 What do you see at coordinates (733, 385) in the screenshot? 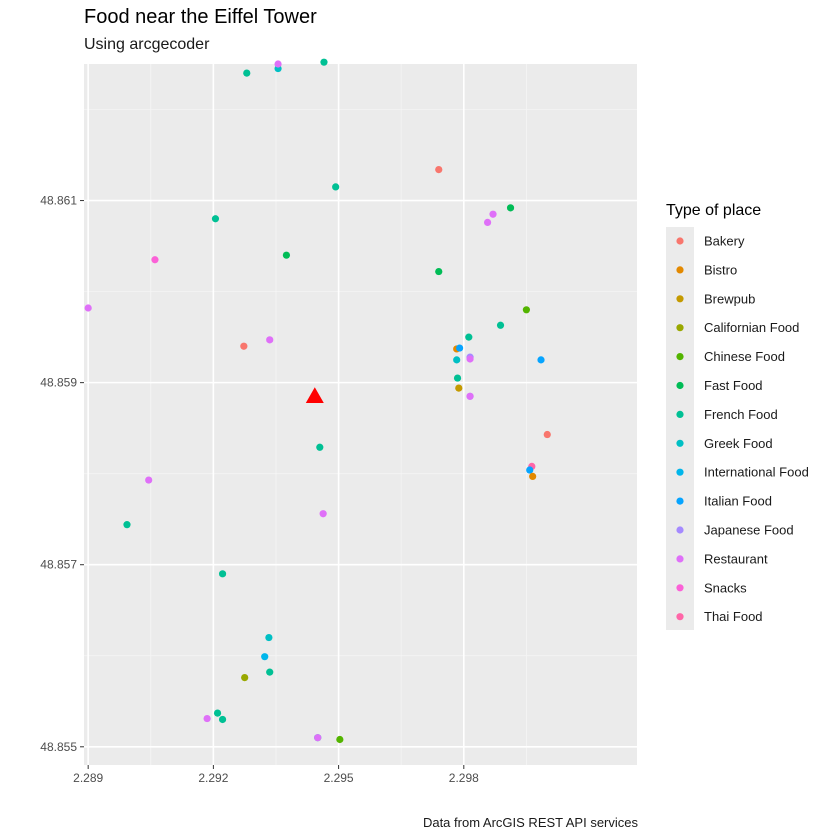
I see `legend-label: Fast Food` at bounding box center [733, 385].